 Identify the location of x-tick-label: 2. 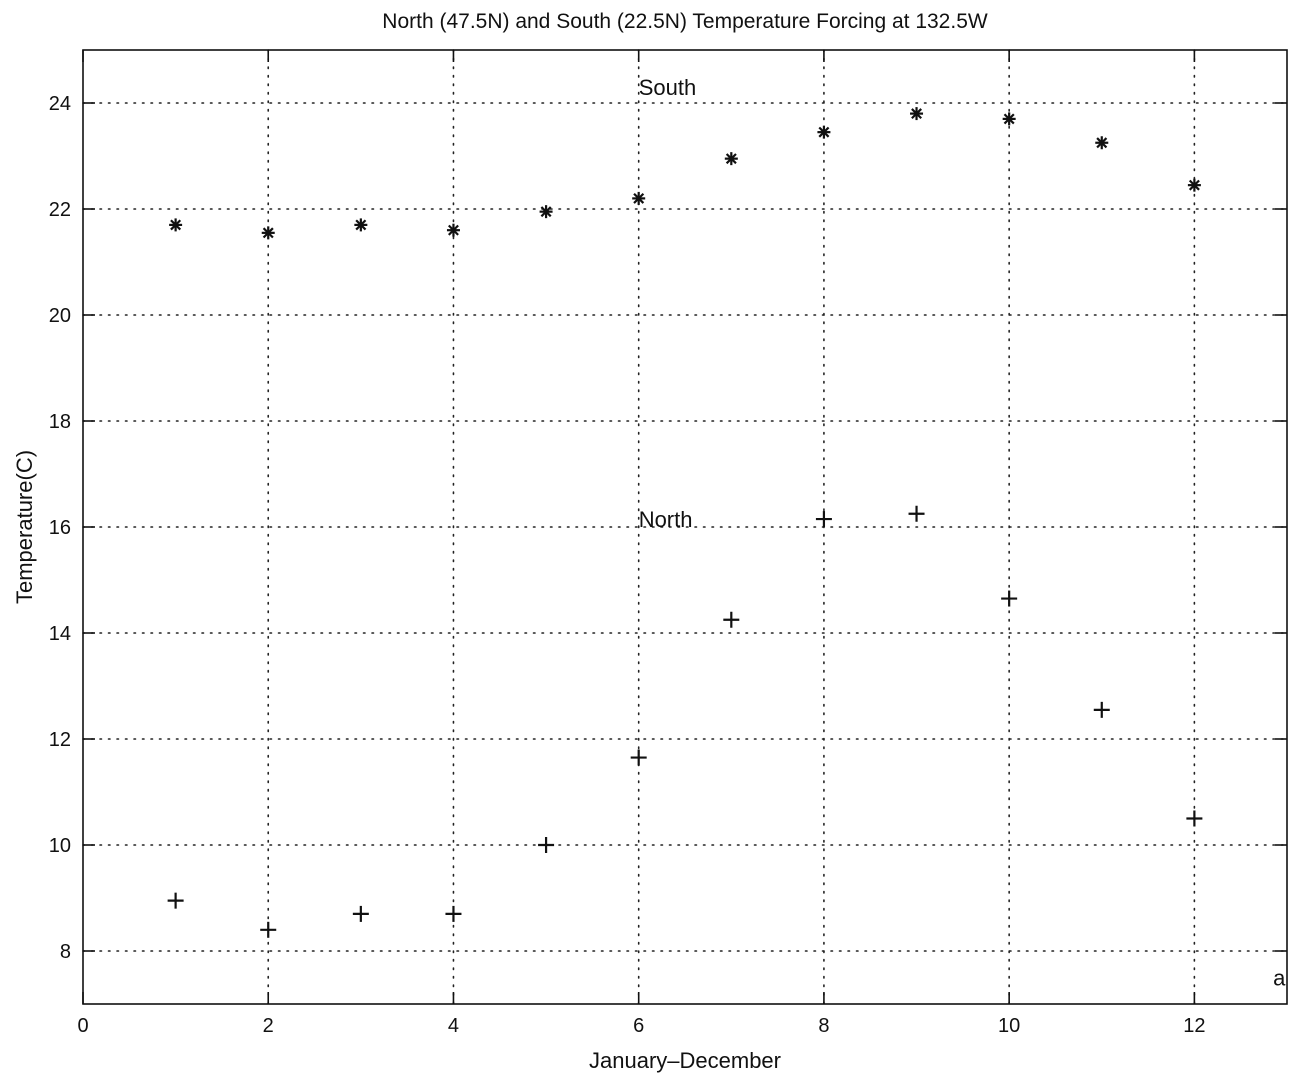
(268, 1026).